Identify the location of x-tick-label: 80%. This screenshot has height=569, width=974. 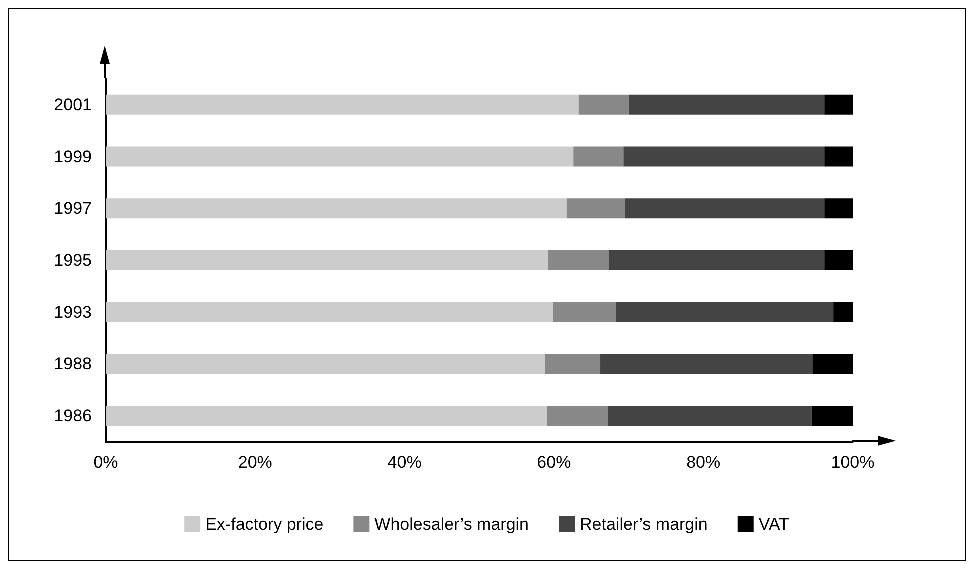
(703, 462).